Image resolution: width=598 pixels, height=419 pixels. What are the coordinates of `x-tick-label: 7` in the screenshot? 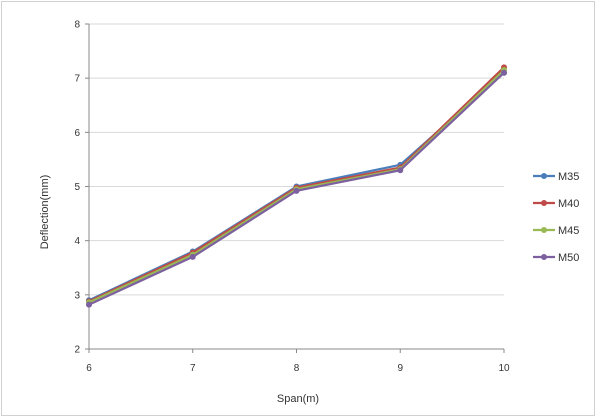 It's located at (193, 368).